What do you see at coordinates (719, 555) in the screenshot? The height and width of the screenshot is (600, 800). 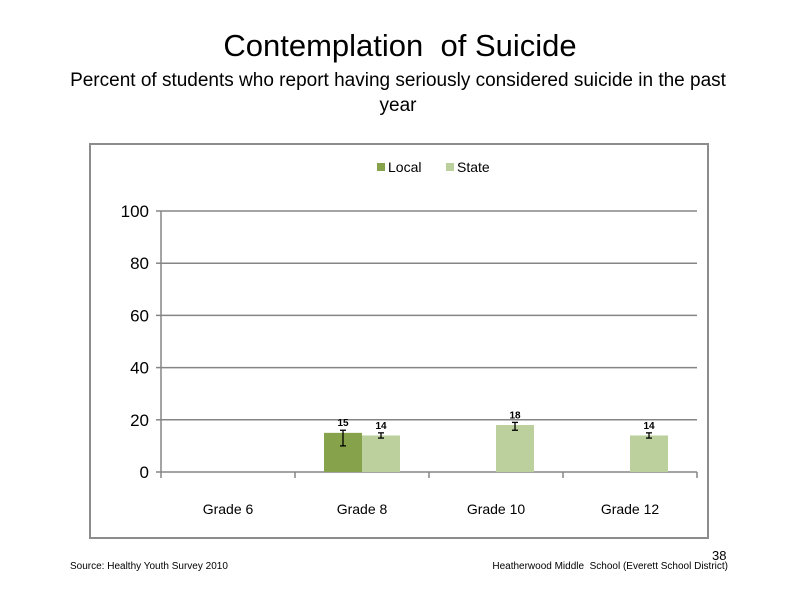 I see `page-number: 38` at bounding box center [719, 555].